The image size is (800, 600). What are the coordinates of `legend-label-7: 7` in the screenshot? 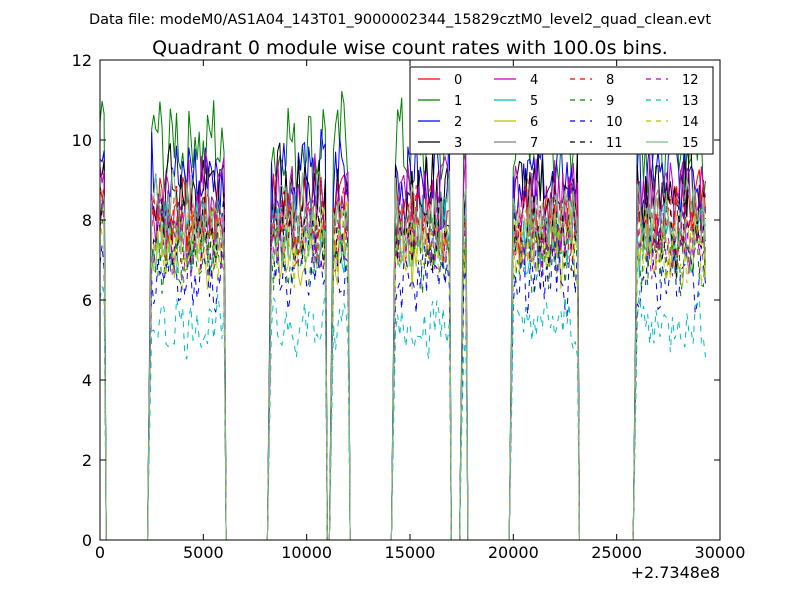 It's located at (534, 143).